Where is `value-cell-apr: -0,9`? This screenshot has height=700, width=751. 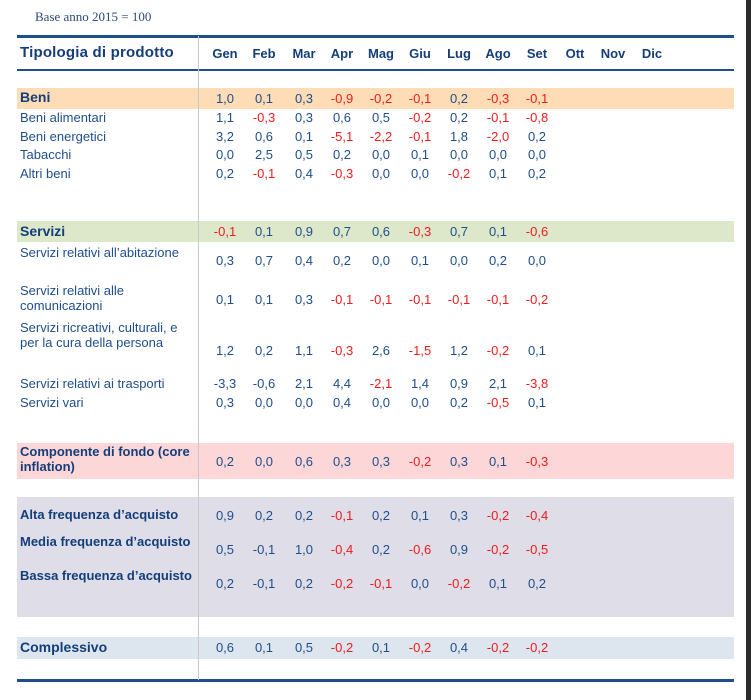
value-cell-apr: -0,9 is located at coordinates (342, 98).